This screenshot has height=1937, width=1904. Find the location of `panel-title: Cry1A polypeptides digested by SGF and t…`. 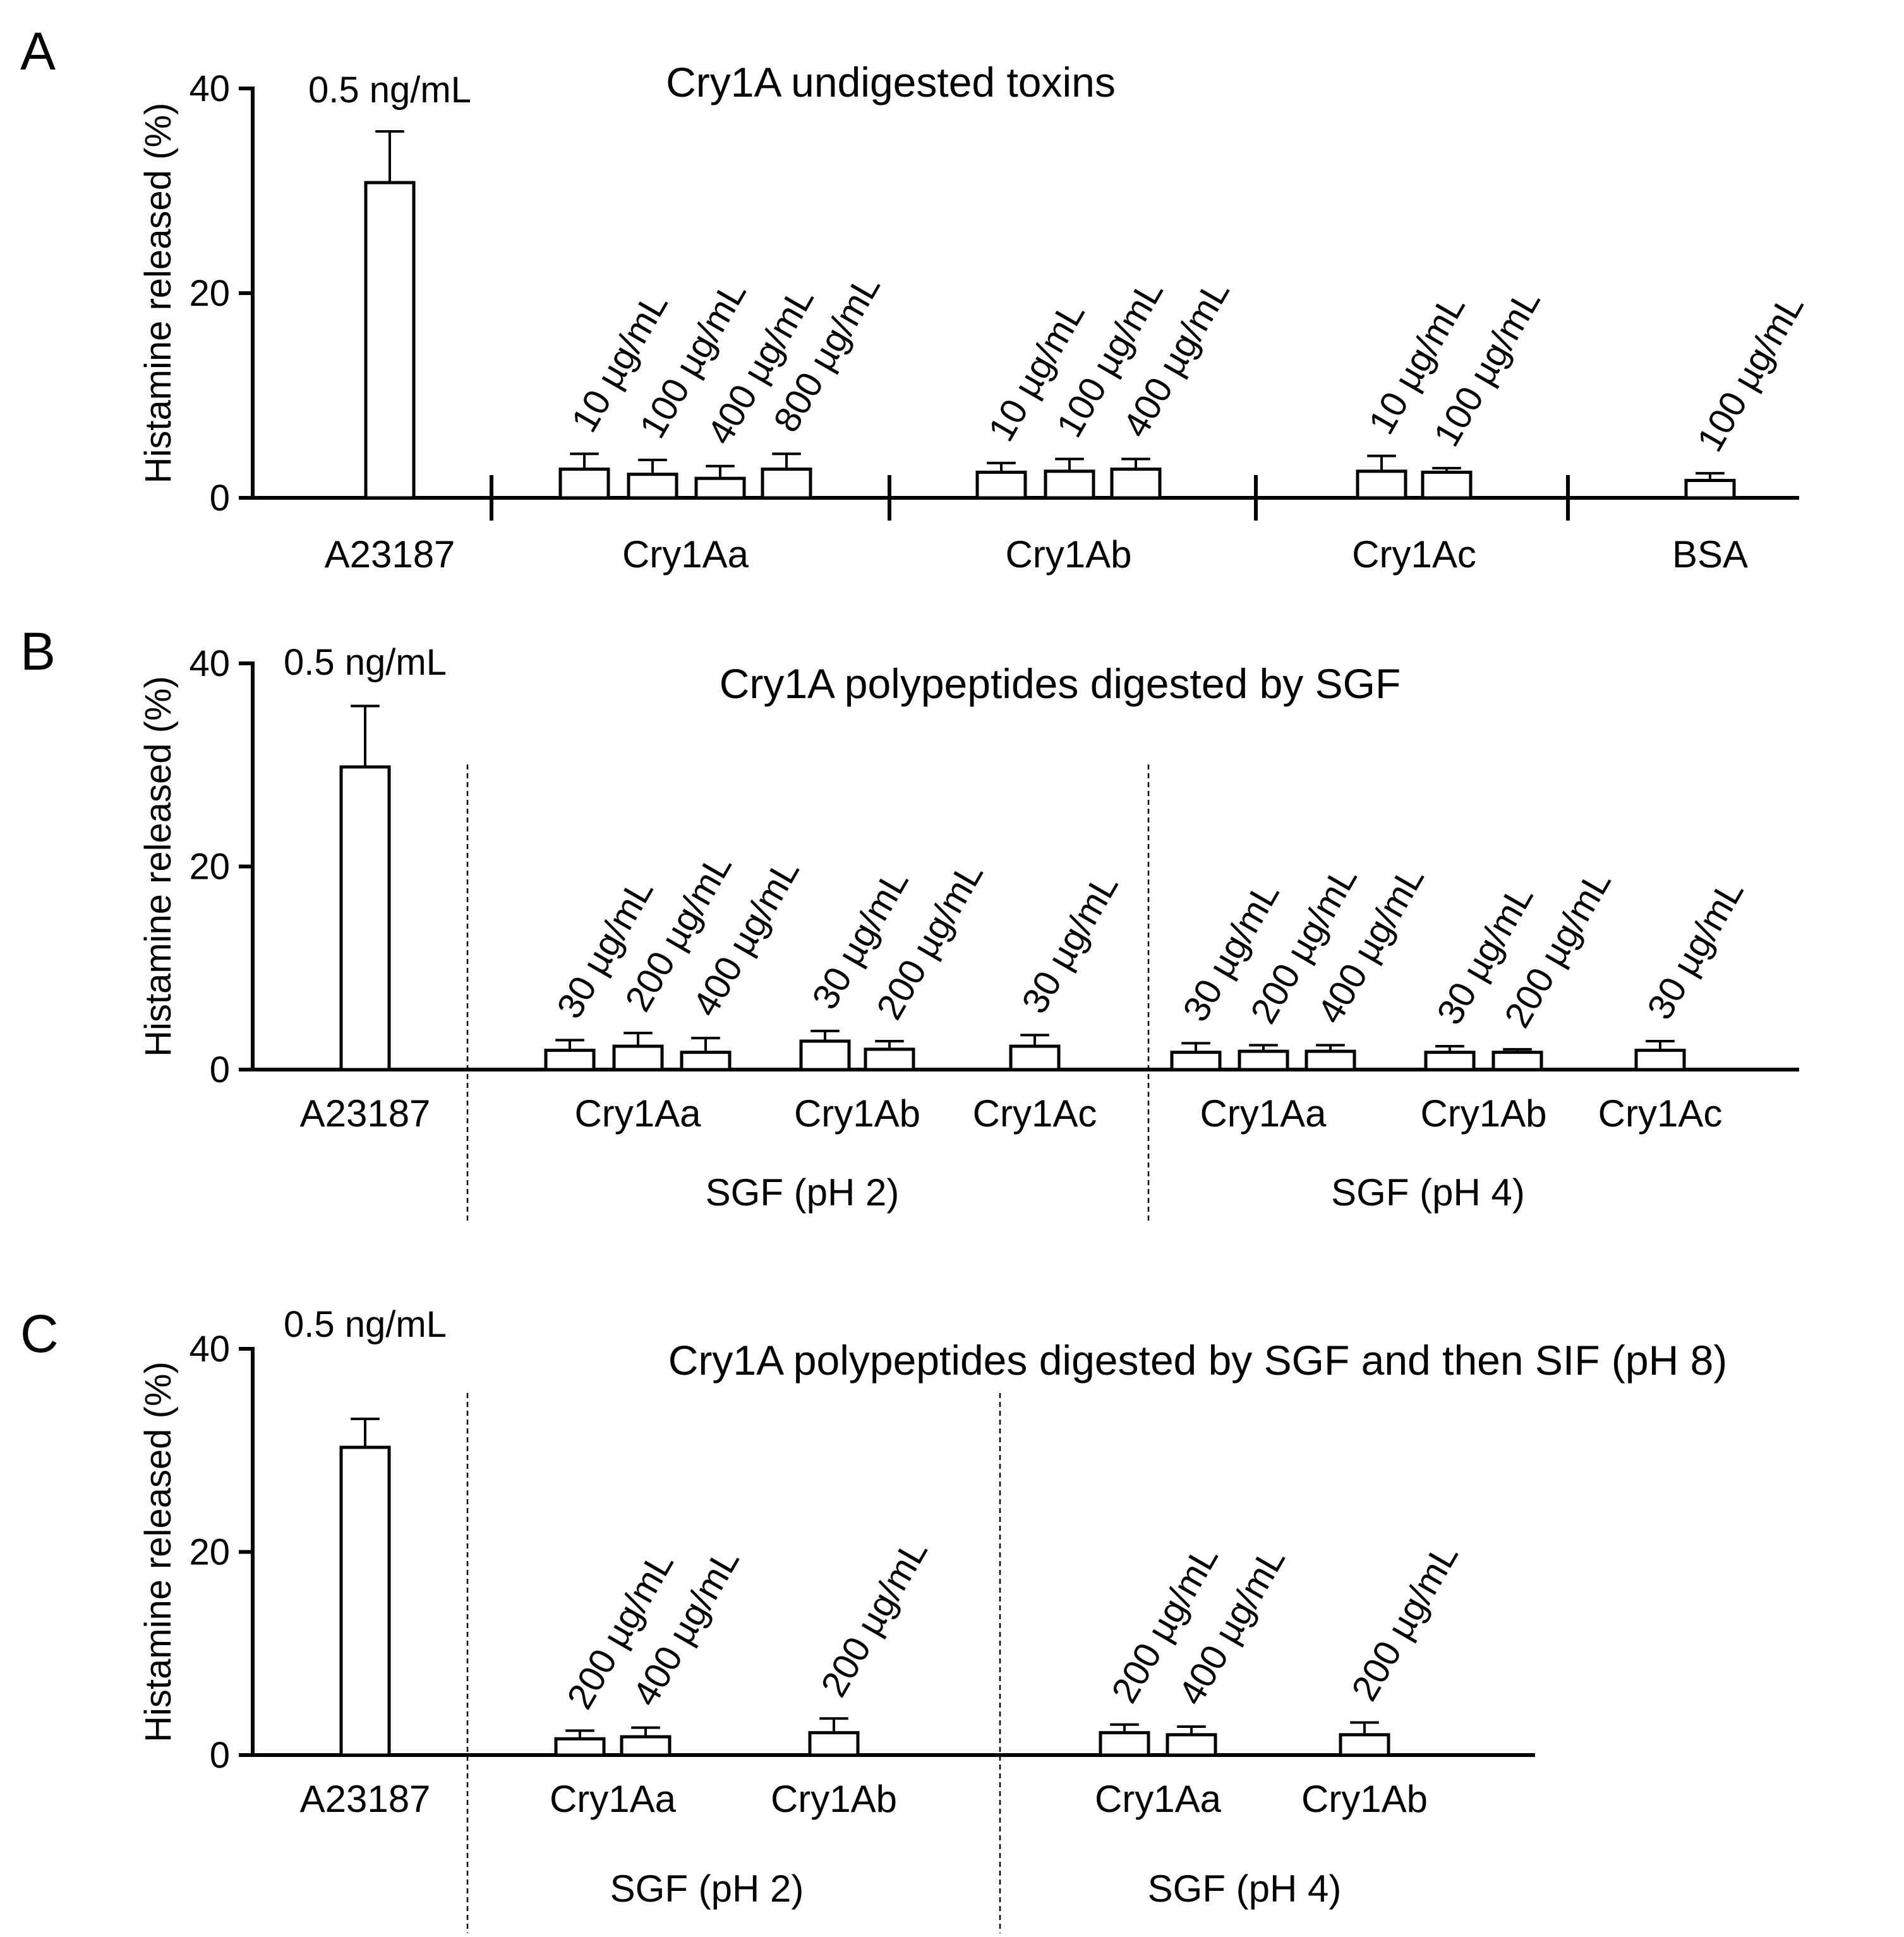

panel-title: Cry1A polypeptides digested by SGF and t… is located at coordinates (1198, 1360).